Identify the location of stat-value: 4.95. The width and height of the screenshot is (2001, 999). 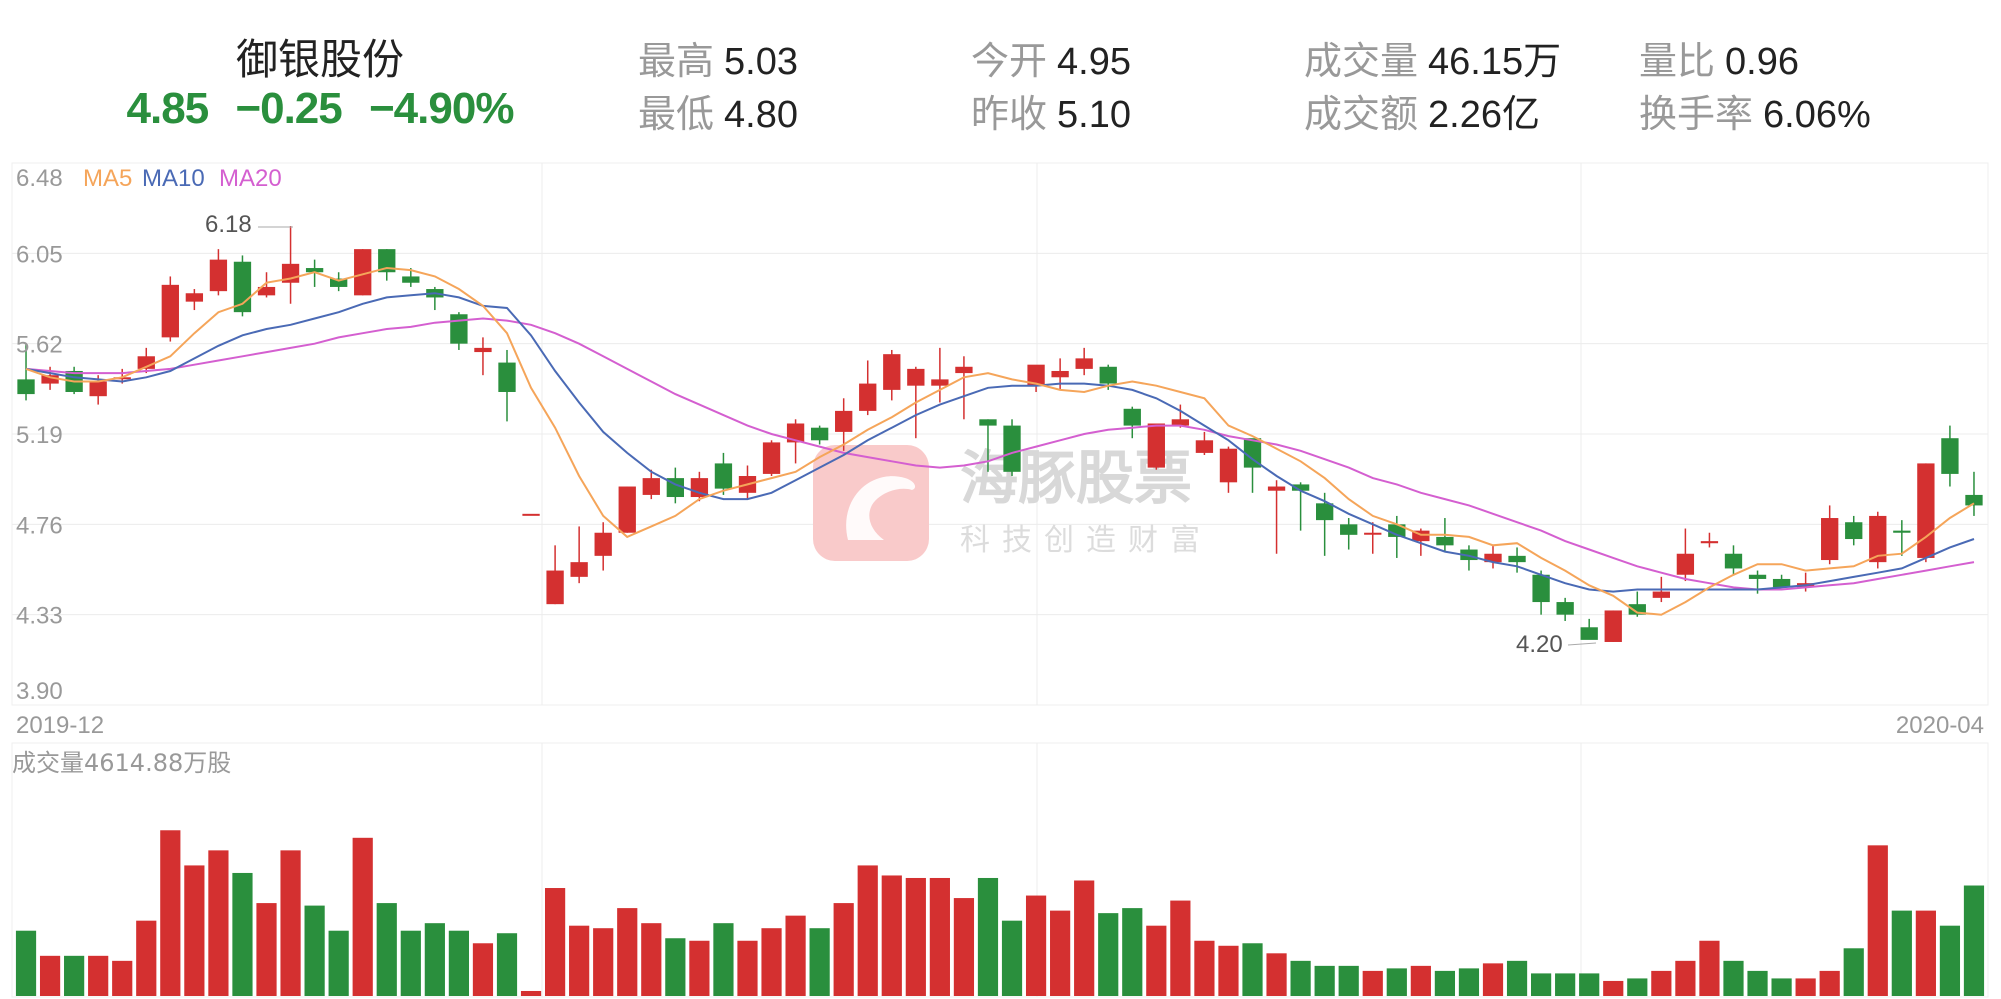
(1094, 62).